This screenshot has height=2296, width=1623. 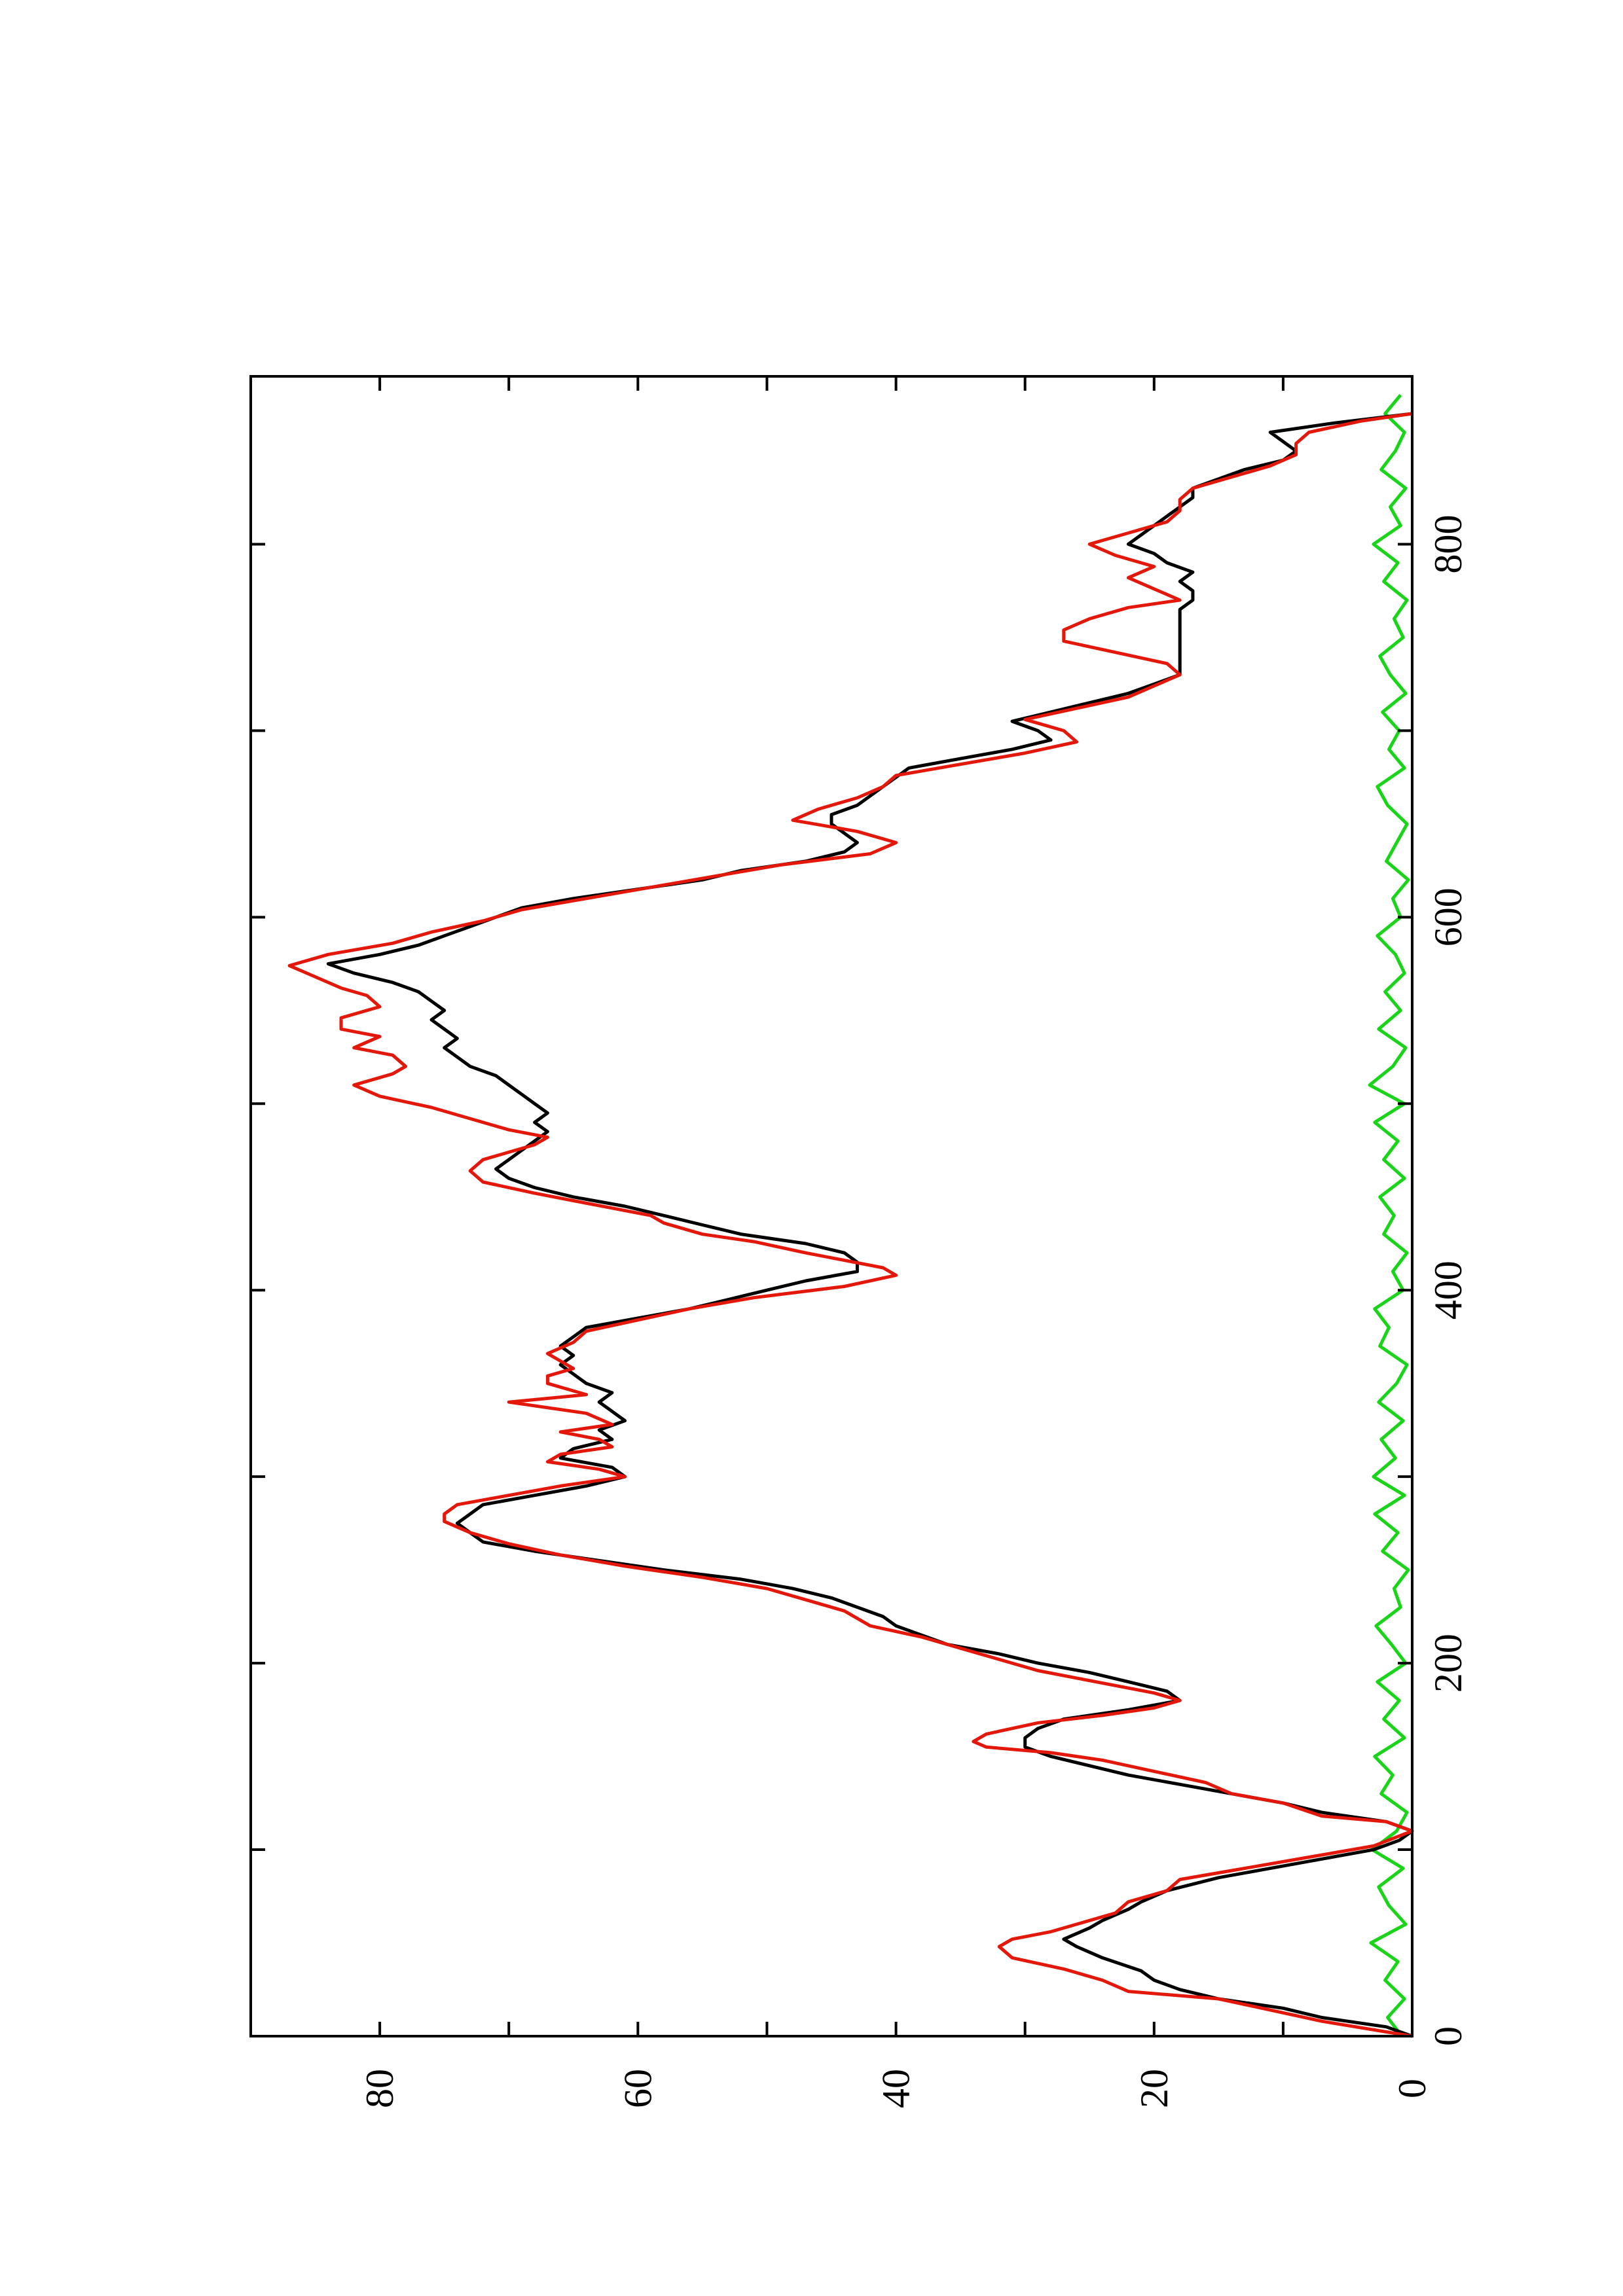 I want to click on x-tick-label: 0, so click(x=1448, y=2036).